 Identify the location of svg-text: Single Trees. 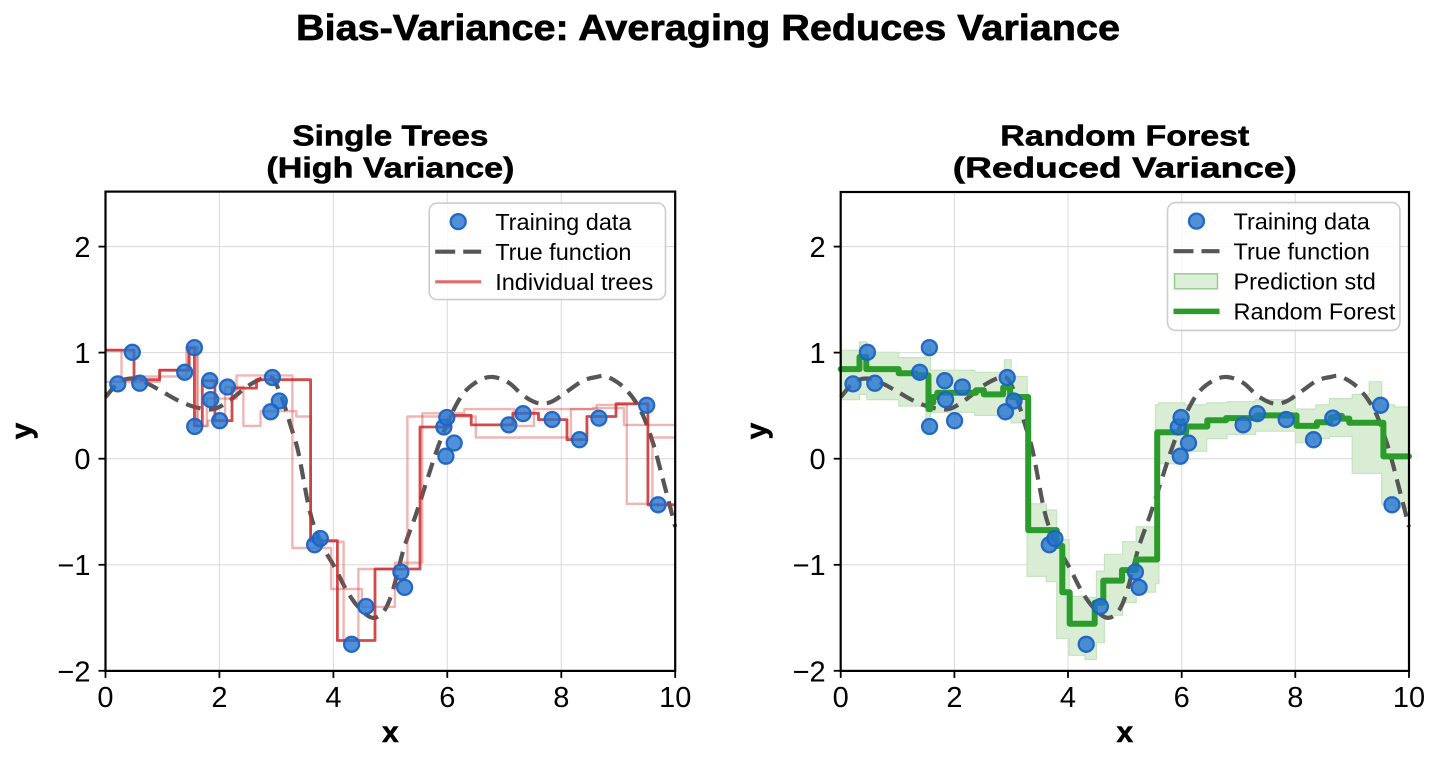
(390, 137).